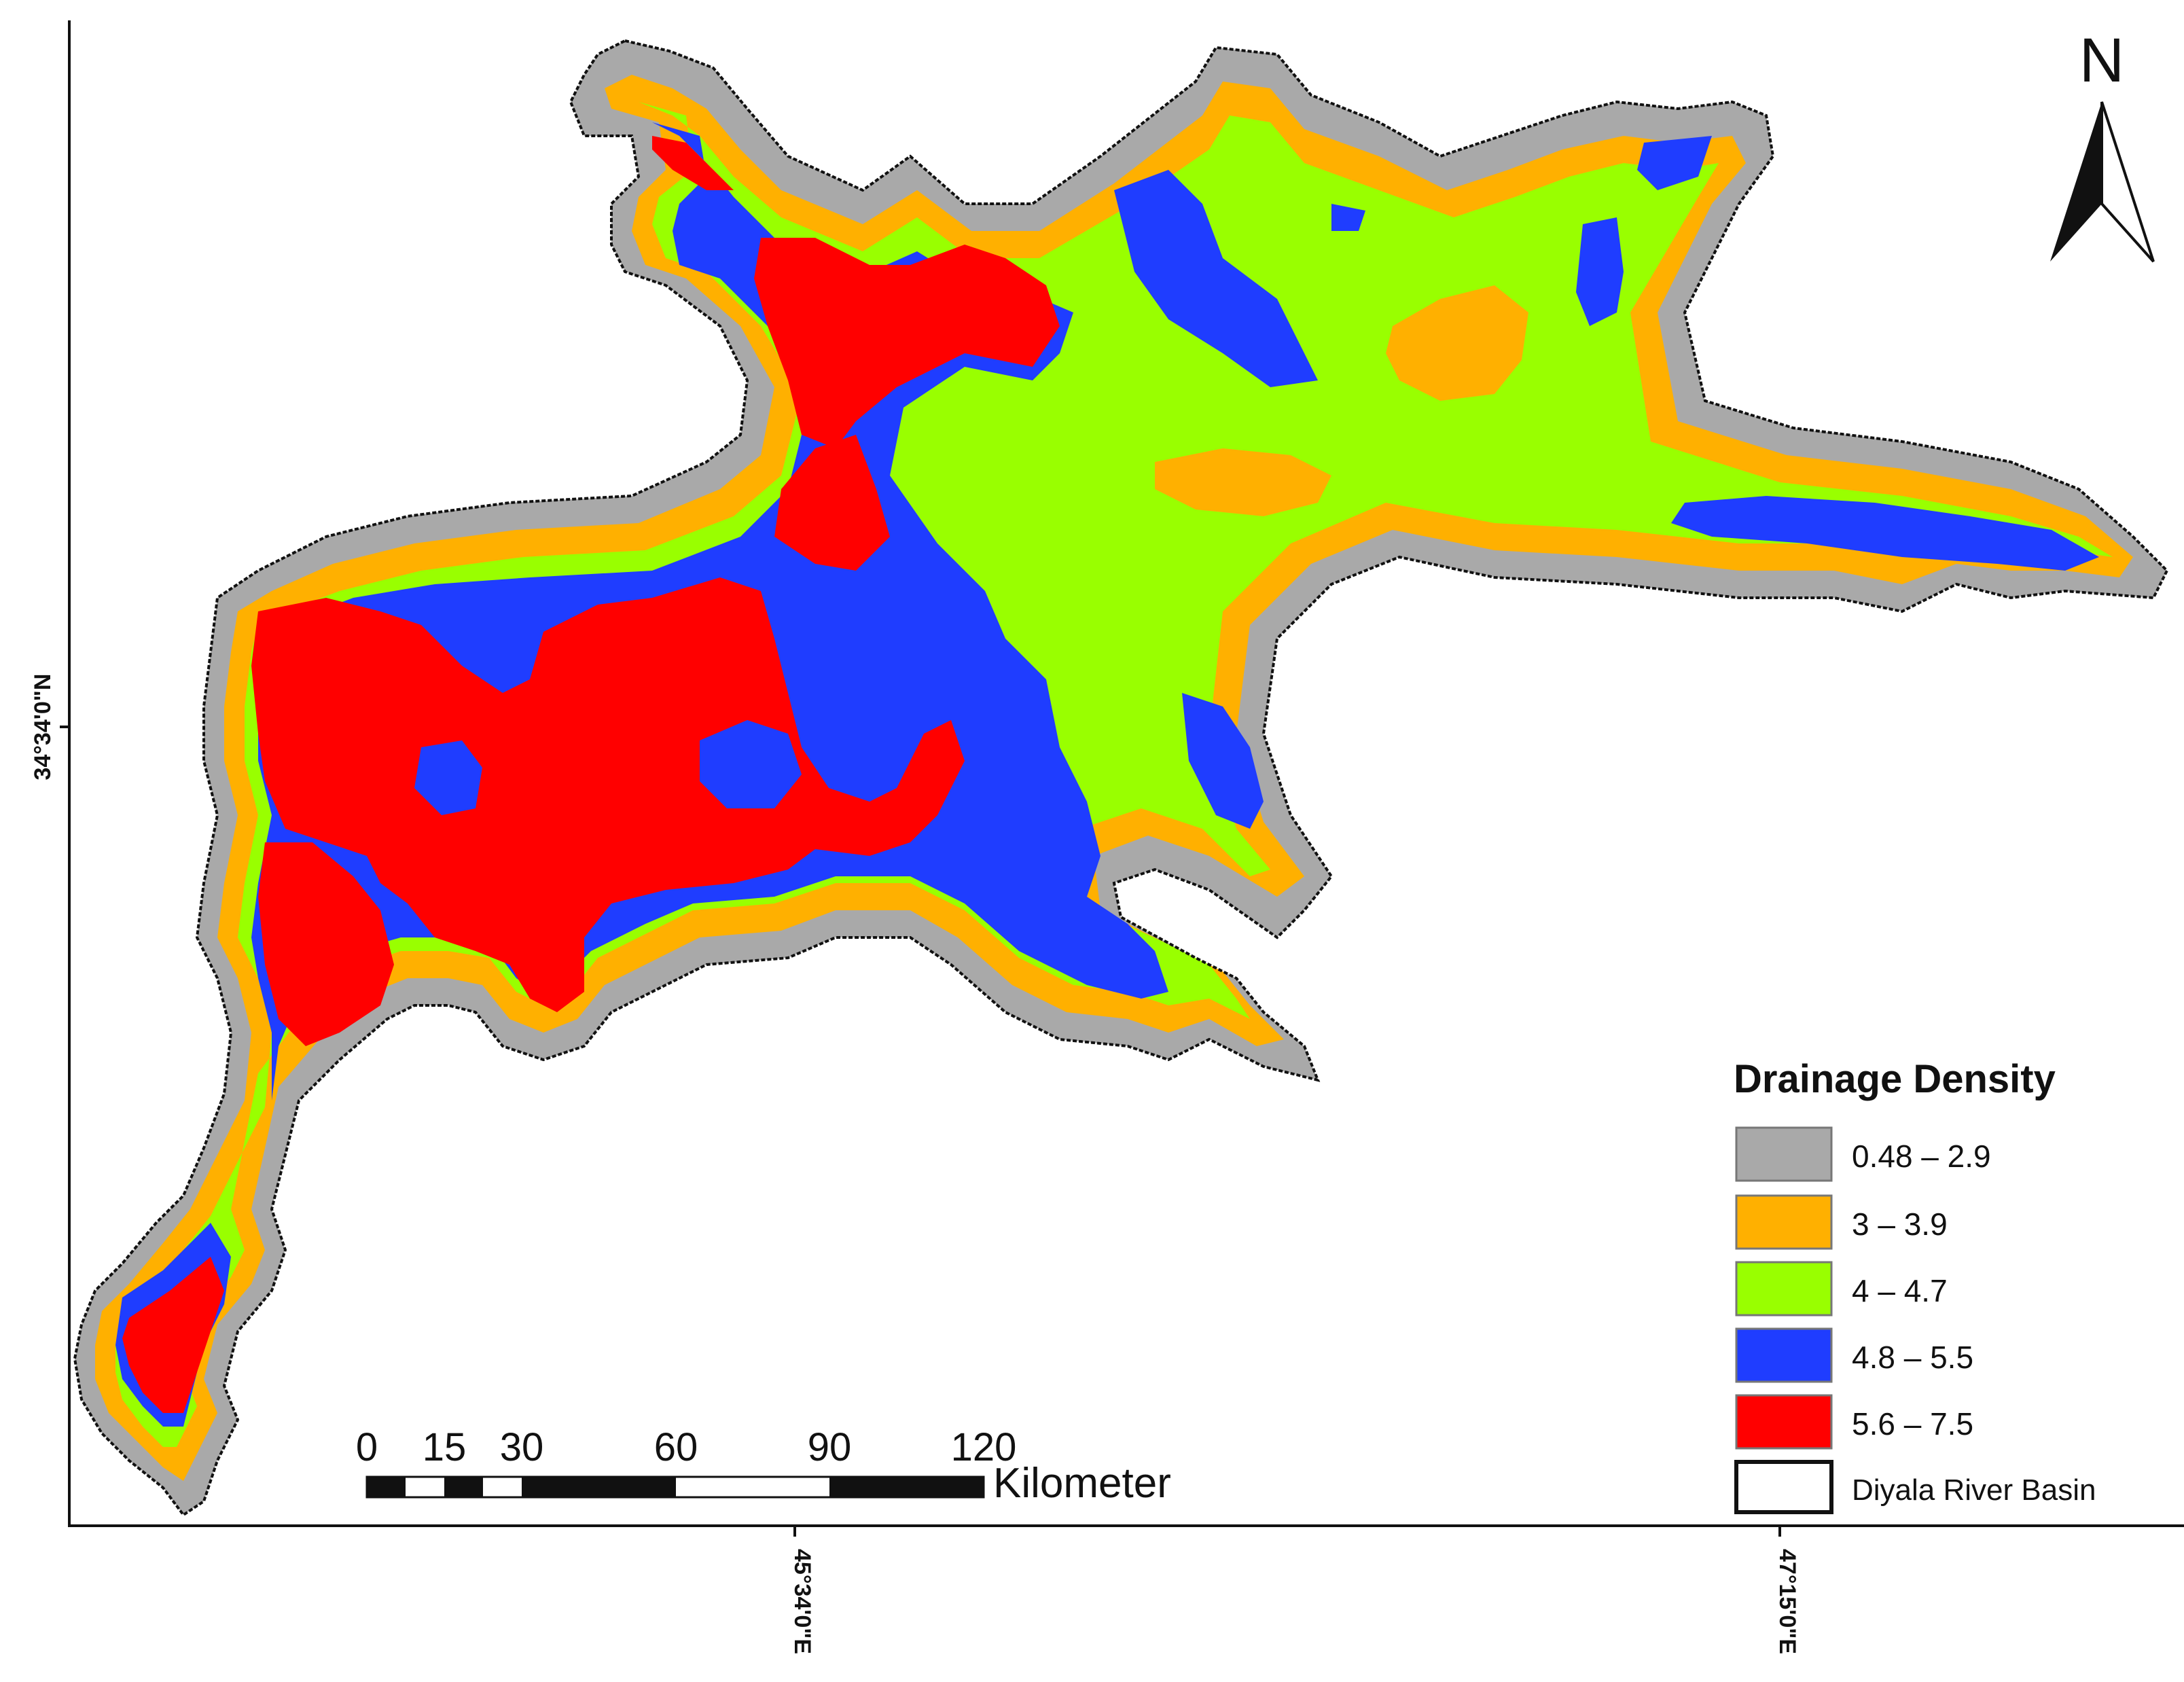  What do you see at coordinates (2101, 60) in the screenshot?
I see `north-letter: N` at bounding box center [2101, 60].